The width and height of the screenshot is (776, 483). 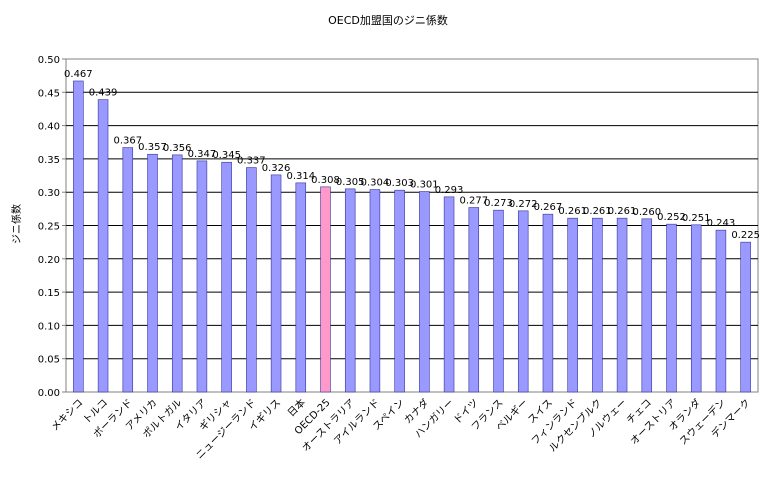 I want to click on y-tick-label: 0.40, so click(x=49, y=127).